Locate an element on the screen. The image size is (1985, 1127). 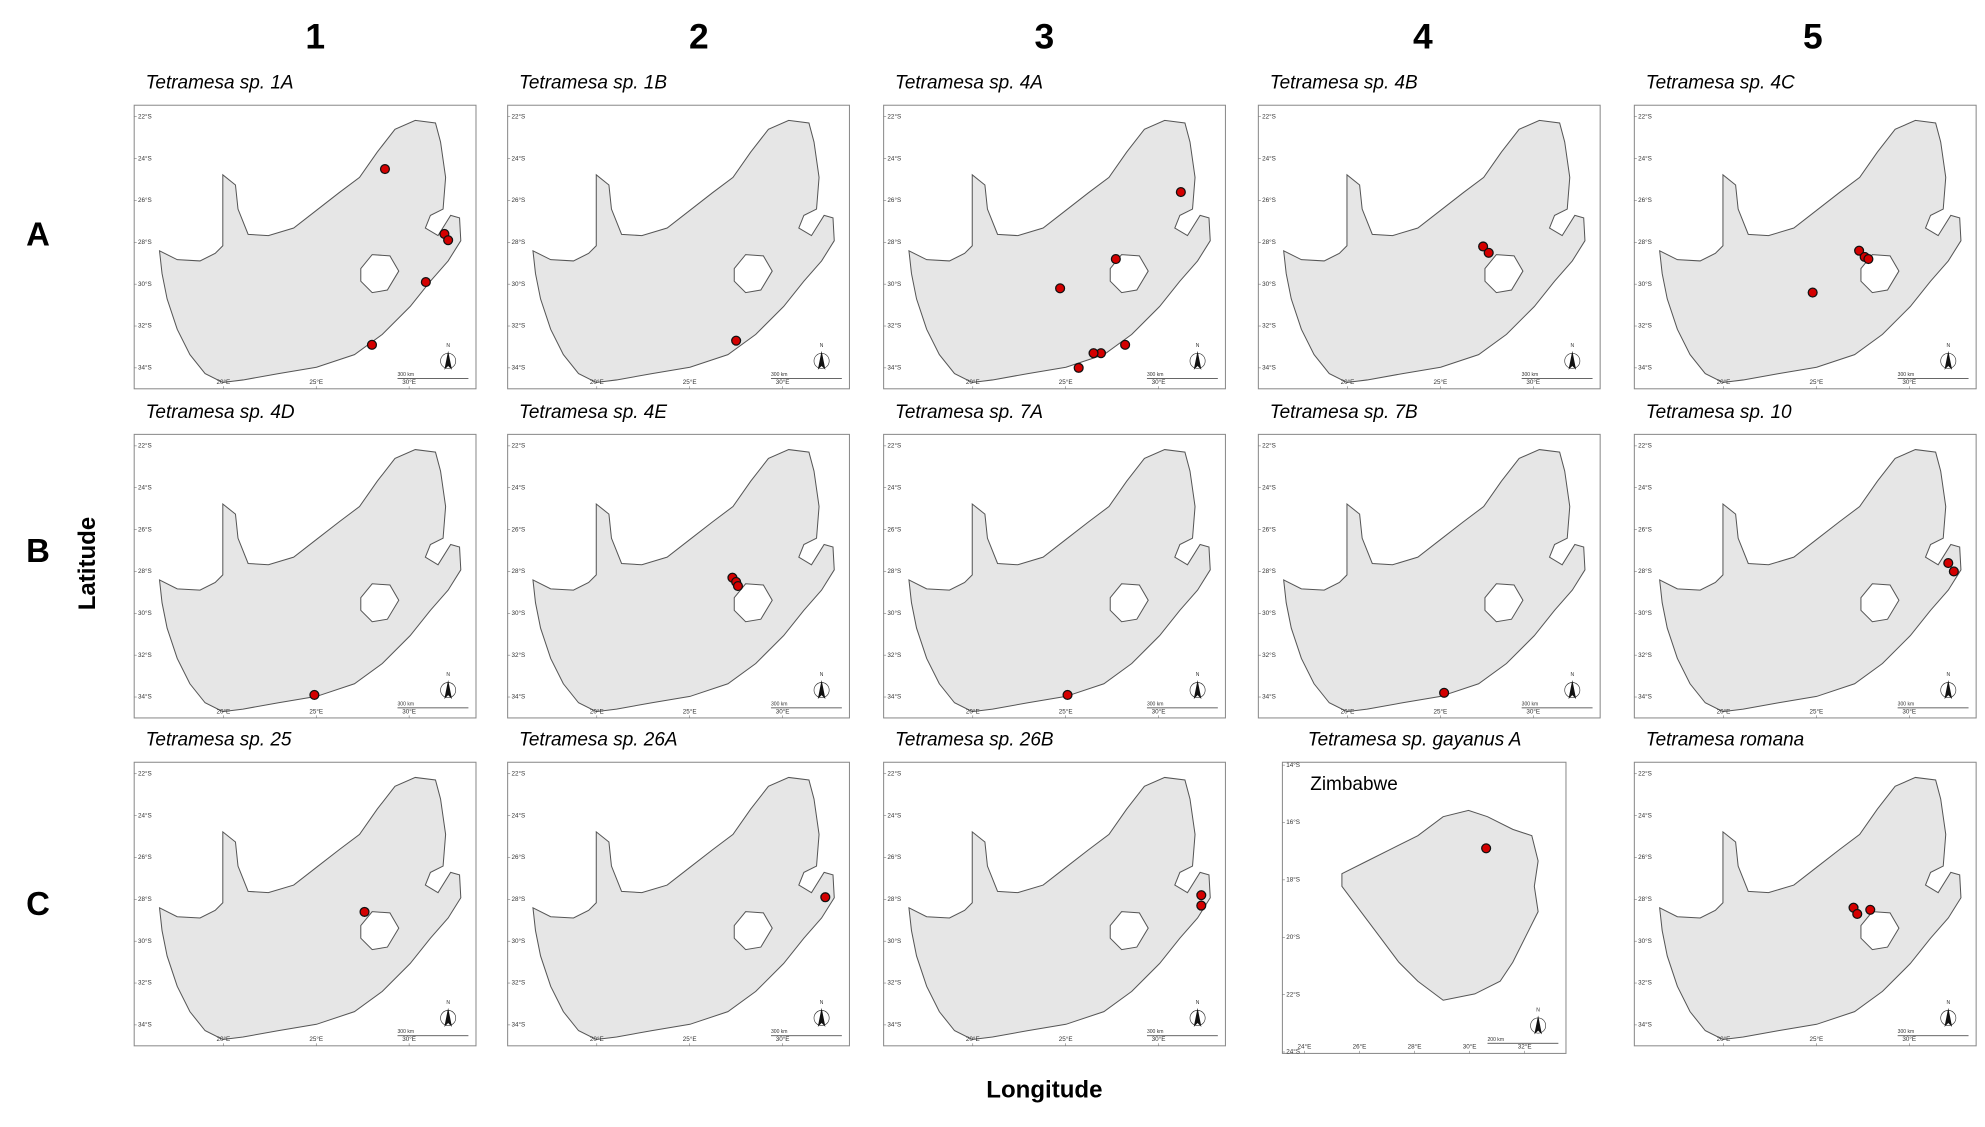
panel-title: Tetramesa sp. 10 is located at coordinates (1719, 412).